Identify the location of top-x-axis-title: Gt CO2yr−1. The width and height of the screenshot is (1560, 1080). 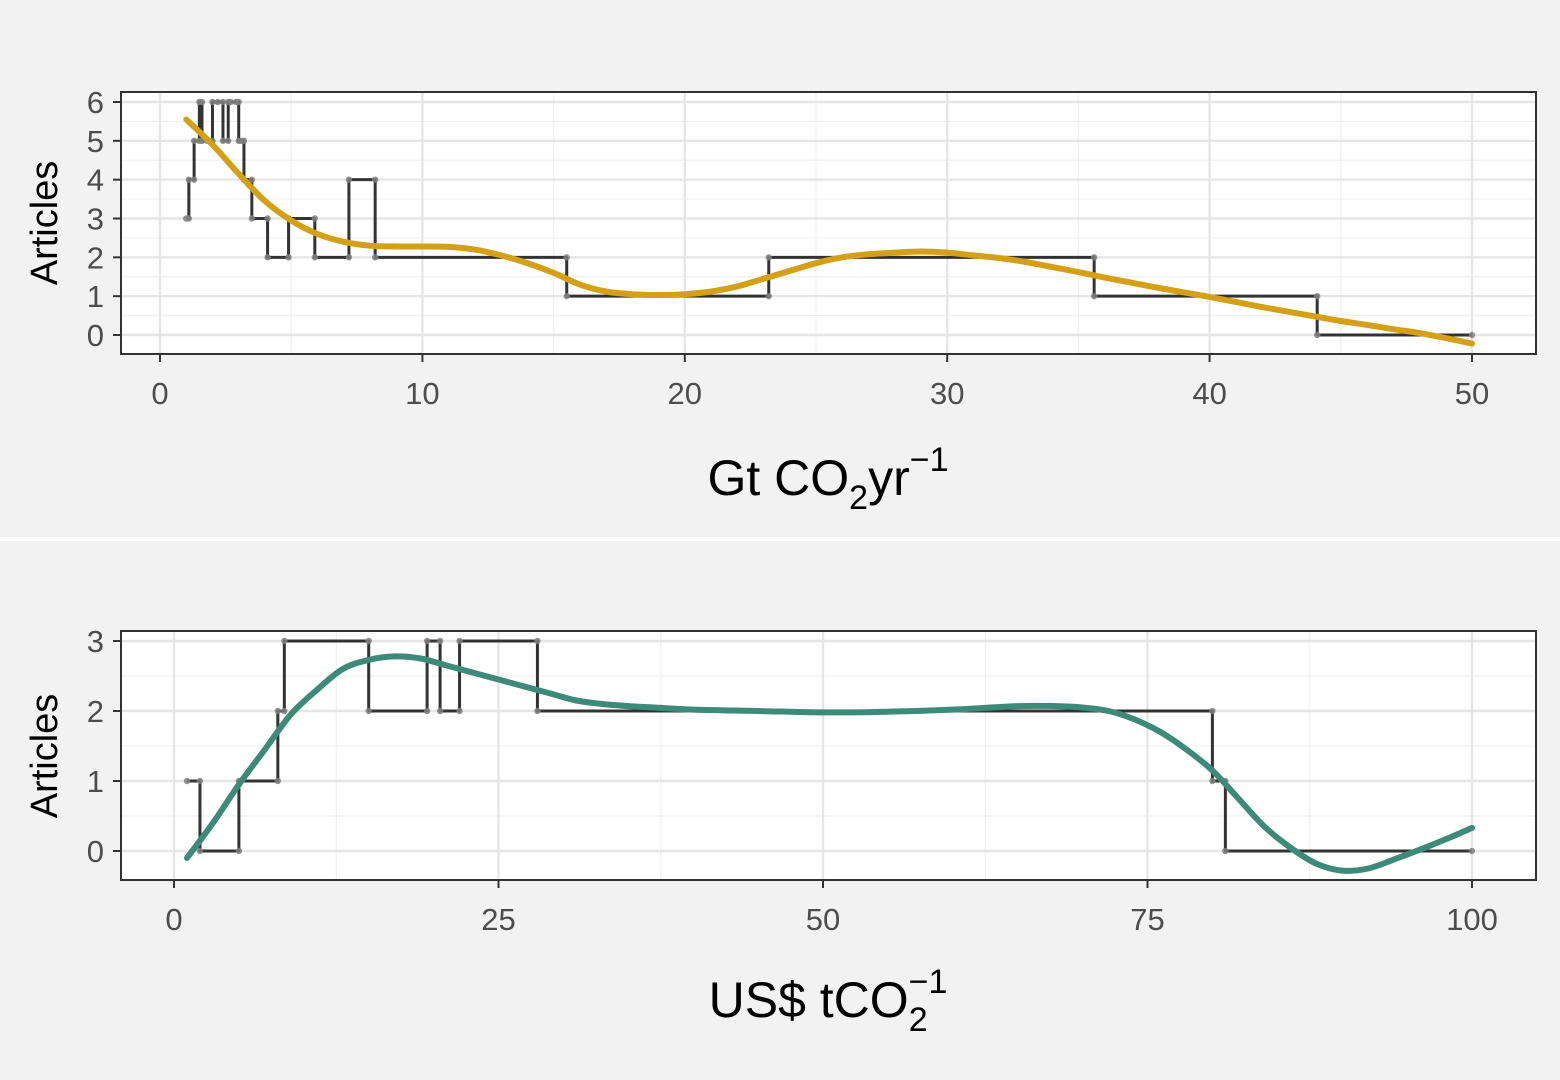
(827, 479).